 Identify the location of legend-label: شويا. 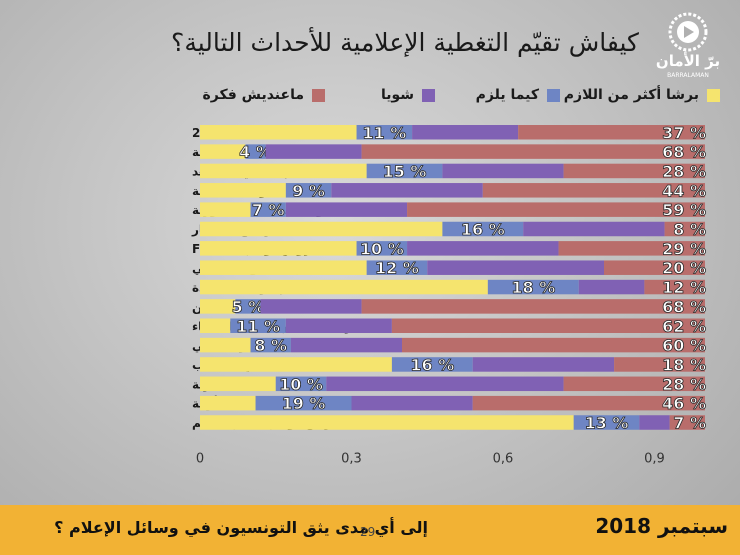
(397, 95).